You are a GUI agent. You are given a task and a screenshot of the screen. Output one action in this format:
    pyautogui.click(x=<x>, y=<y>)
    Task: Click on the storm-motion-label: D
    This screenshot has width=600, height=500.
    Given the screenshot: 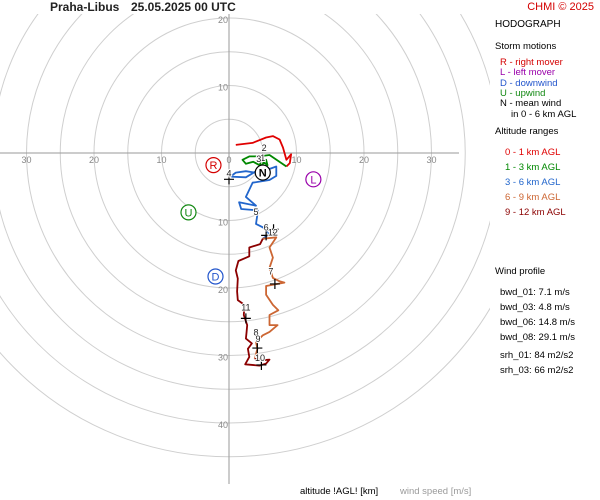 What is the action you would take?
    pyautogui.click(x=216, y=278)
    